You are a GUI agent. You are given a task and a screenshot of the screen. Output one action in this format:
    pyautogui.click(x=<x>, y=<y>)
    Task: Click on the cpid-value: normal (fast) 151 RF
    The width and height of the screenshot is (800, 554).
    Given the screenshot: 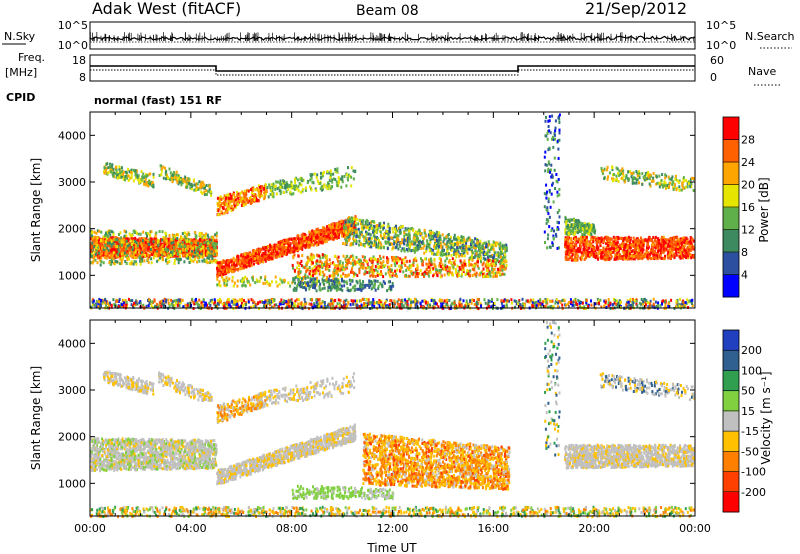 What is the action you would take?
    pyautogui.click(x=158, y=100)
    